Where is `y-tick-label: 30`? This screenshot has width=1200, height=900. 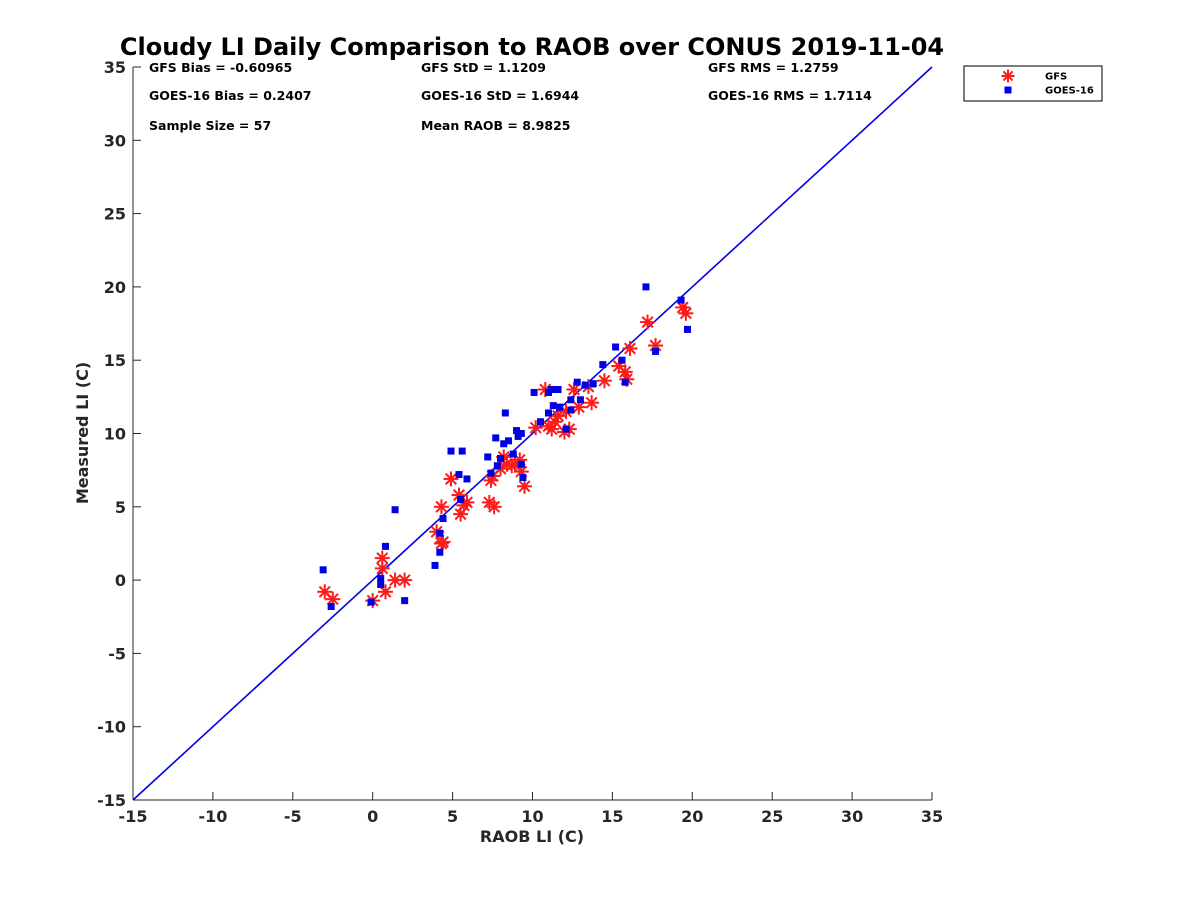 y-tick-label: 30 is located at coordinates (115, 140).